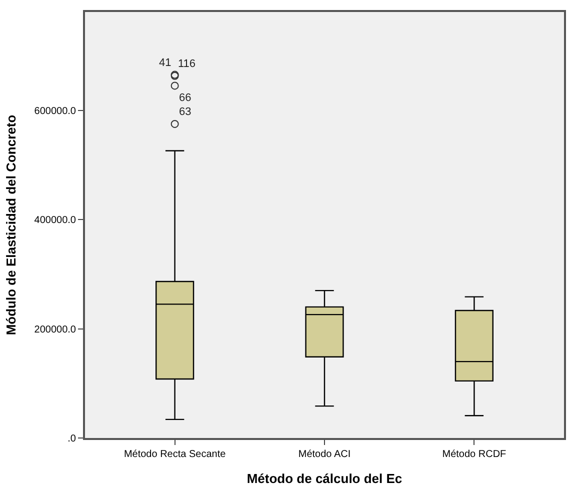 Image resolution: width=570 pixels, height=488 pixels. What do you see at coordinates (55, 330) in the screenshot?
I see `y-tick-label: 200000.0` at bounding box center [55, 330].